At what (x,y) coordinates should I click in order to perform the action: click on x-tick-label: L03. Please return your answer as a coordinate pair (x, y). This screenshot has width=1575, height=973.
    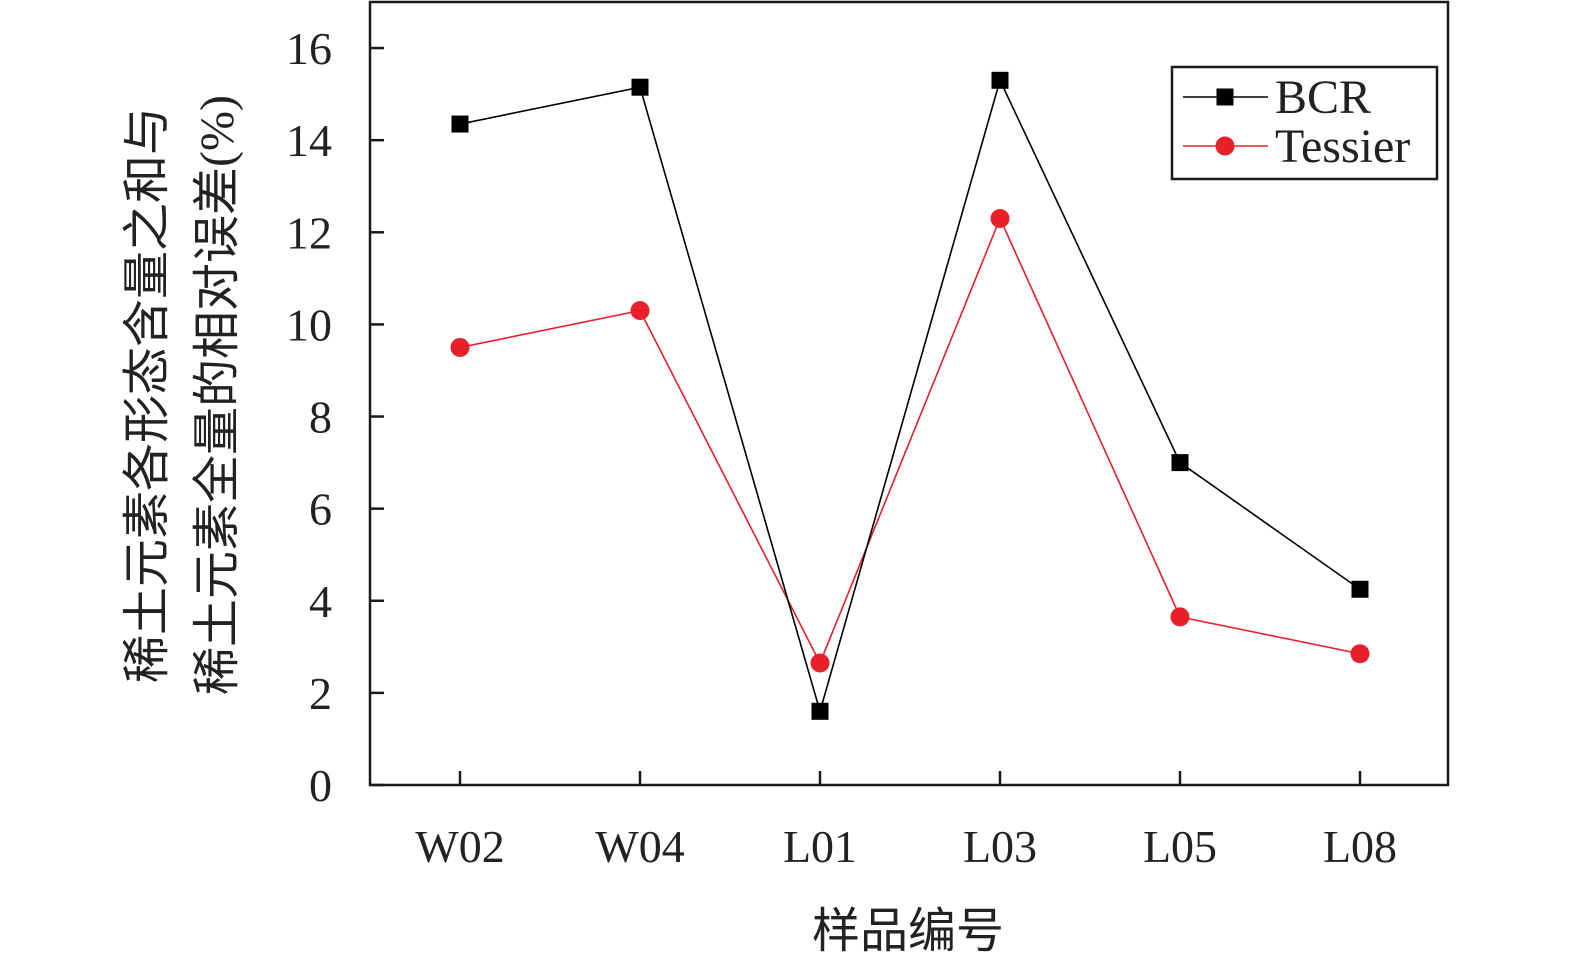
    Looking at the image, I should click on (1000, 846).